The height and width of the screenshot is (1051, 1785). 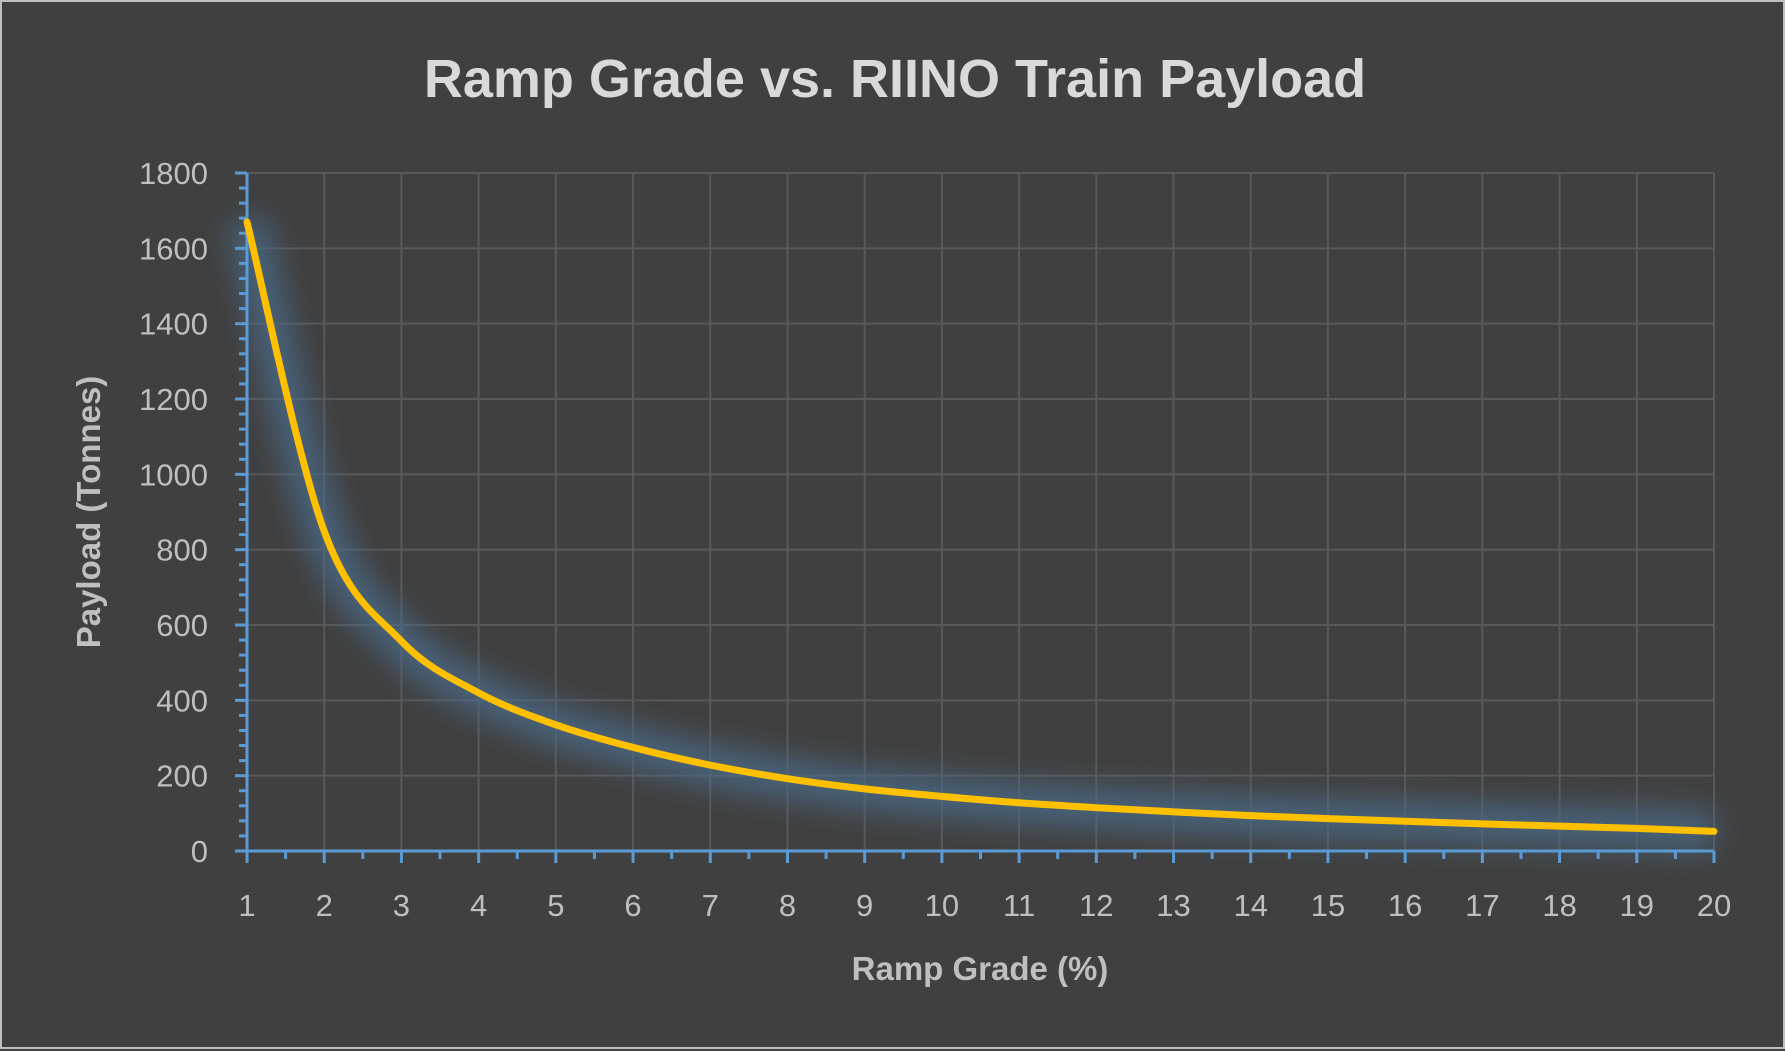 I want to click on x-tick-label: 4, so click(x=478, y=905).